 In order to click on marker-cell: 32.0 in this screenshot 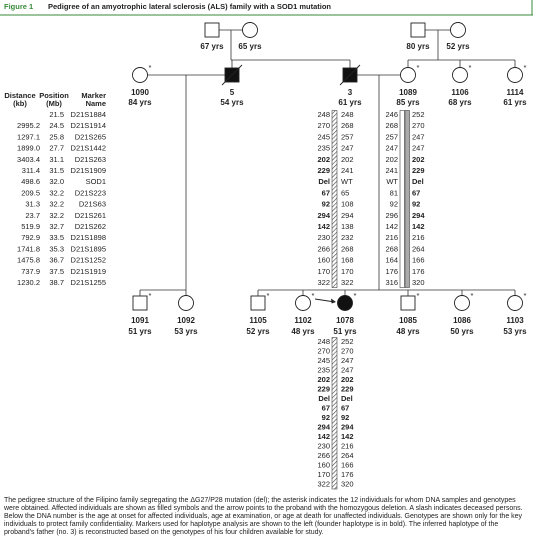, I will do `click(56, 181)`.